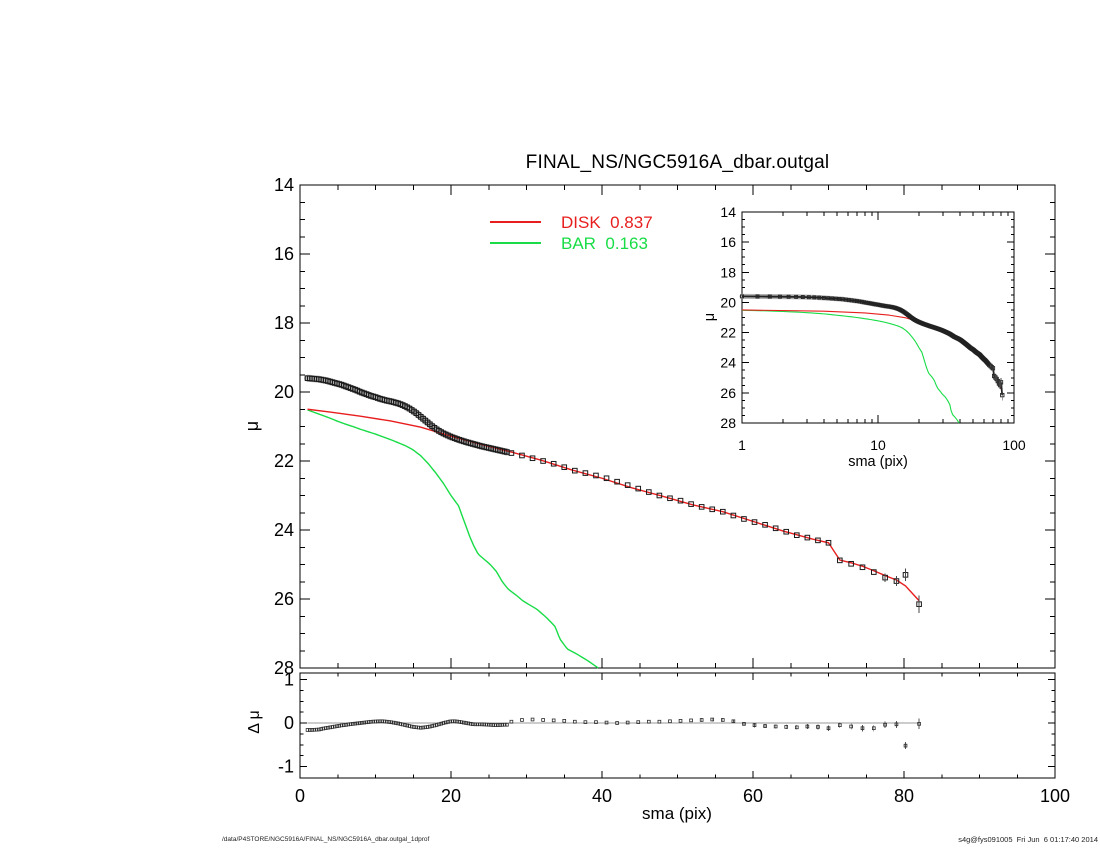 This screenshot has width=1100, height=850. What do you see at coordinates (604, 243) in the screenshot?
I see `bar-legend-label: BAR 0.163` at bounding box center [604, 243].